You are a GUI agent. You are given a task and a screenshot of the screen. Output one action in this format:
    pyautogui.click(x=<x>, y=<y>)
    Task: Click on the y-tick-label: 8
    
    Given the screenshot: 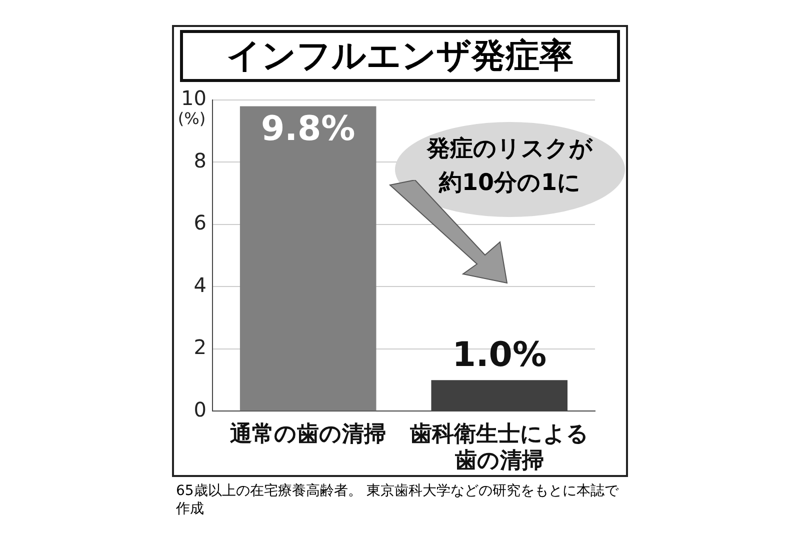 What is the action you would take?
    pyautogui.click(x=200, y=160)
    